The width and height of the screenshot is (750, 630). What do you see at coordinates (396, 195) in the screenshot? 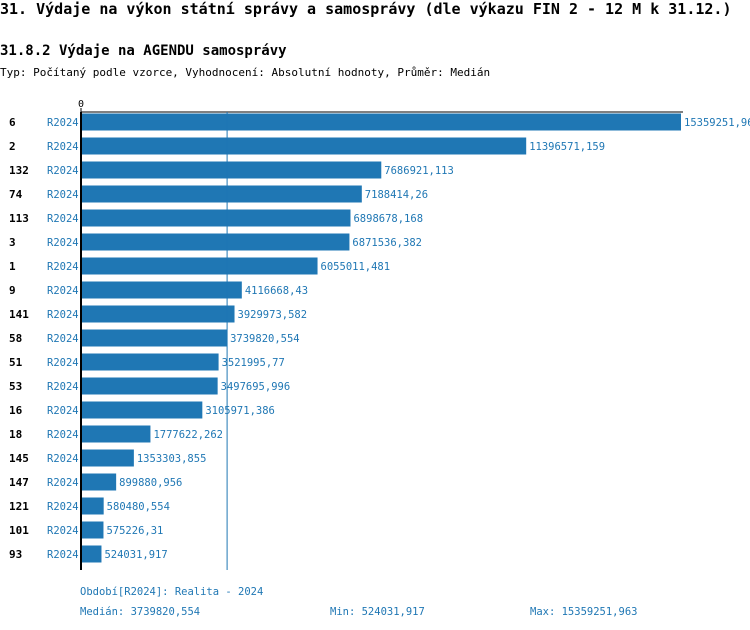
I see `value-label: 7188414,26` at bounding box center [396, 195].